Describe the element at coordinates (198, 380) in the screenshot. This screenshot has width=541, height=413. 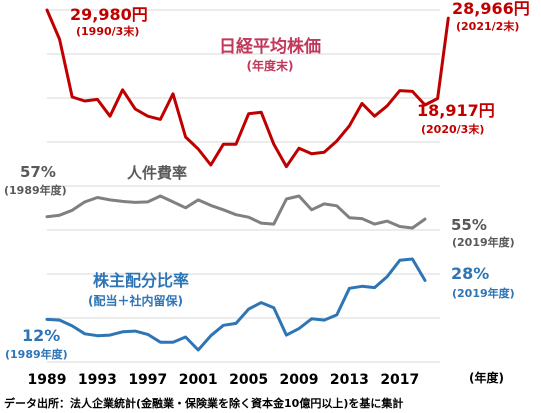
I see `x-tick-label: 2001` at that location.